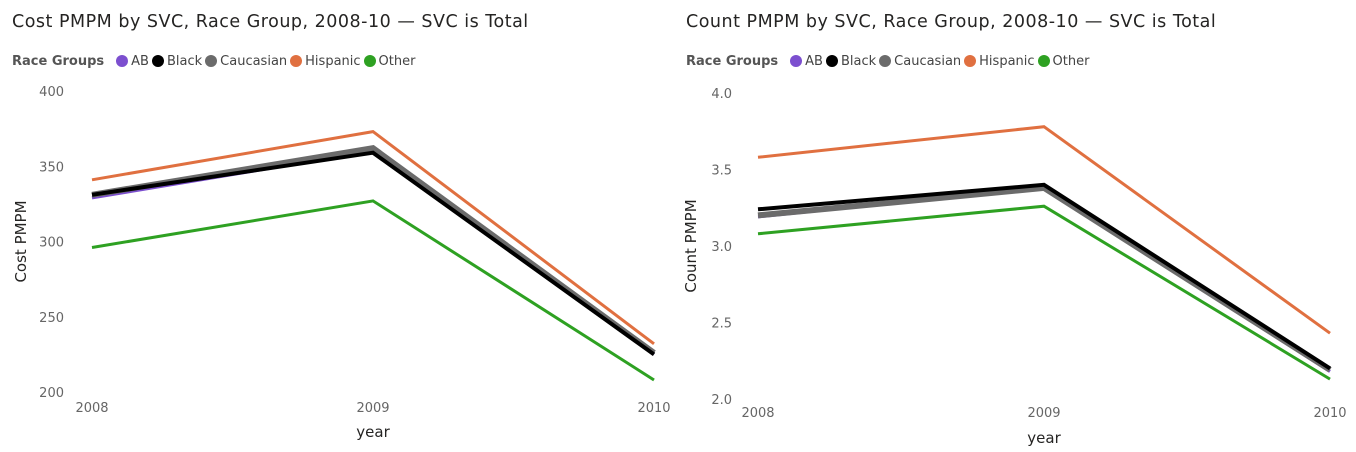 The image size is (1356, 452). What do you see at coordinates (51, 167) in the screenshot?
I see `y-tick-label: 350` at bounding box center [51, 167].